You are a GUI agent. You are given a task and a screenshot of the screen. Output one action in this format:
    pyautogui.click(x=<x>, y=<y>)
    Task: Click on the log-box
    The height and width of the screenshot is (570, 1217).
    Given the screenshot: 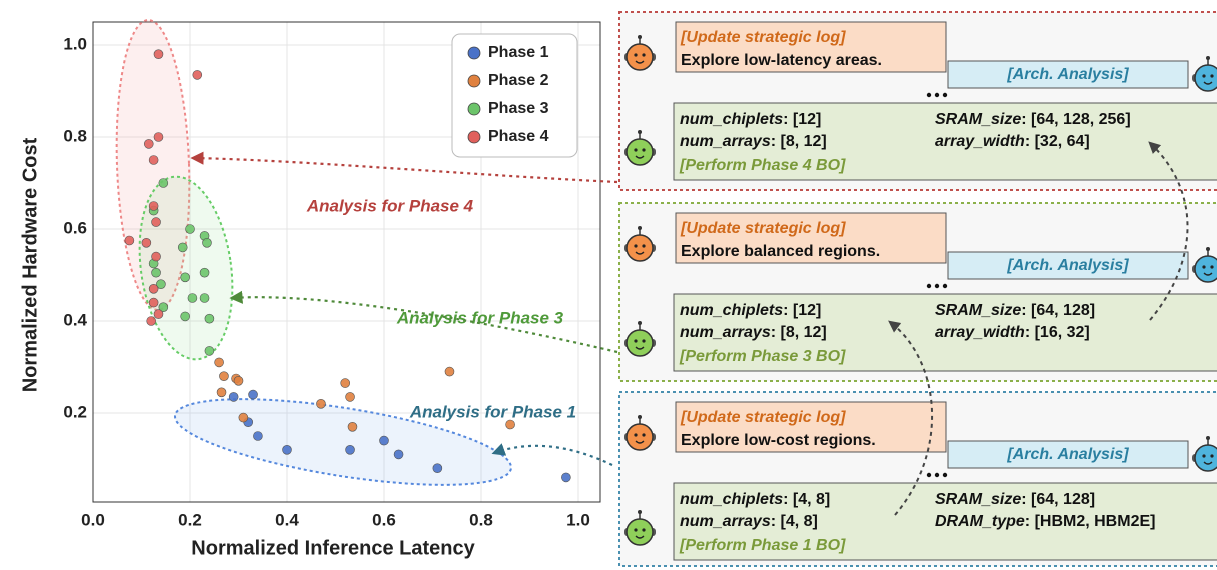 What is the action you would take?
    pyautogui.click(x=811, y=238)
    